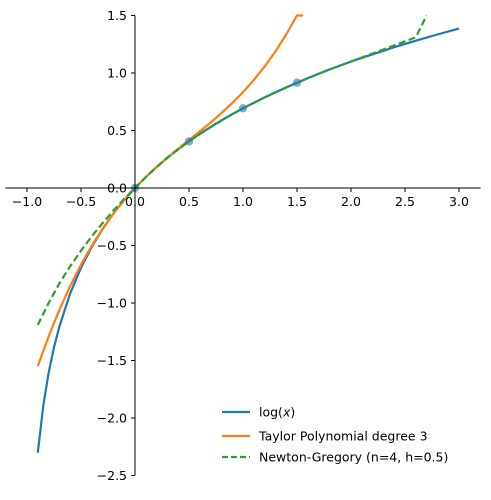 This screenshot has width=491, height=500. Describe the element at coordinates (343, 436) in the screenshot. I see `legend-label-1: Taylor Polynomial degree 3` at that location.